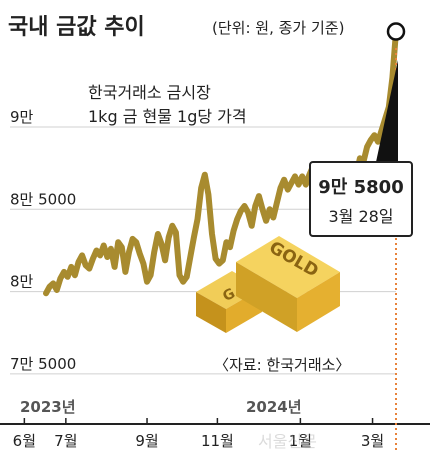  I want to click on year-label-2024: 2024년, so click(274, 407).